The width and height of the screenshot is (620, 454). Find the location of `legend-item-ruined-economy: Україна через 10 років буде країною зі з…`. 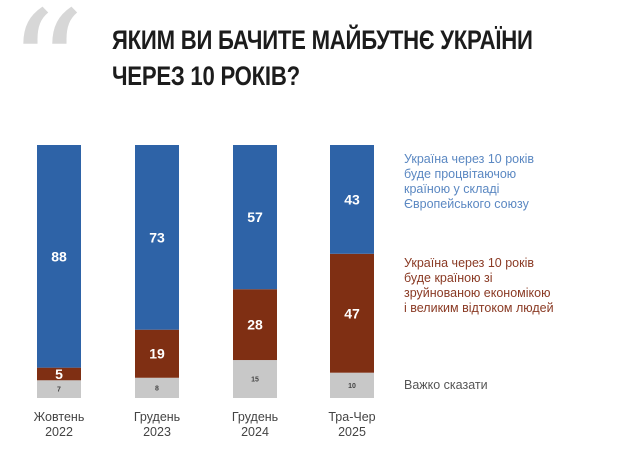

legend-item-ruined-economy: Україна через 10 років буде країною зі з… is located at coordinates (509, 286).